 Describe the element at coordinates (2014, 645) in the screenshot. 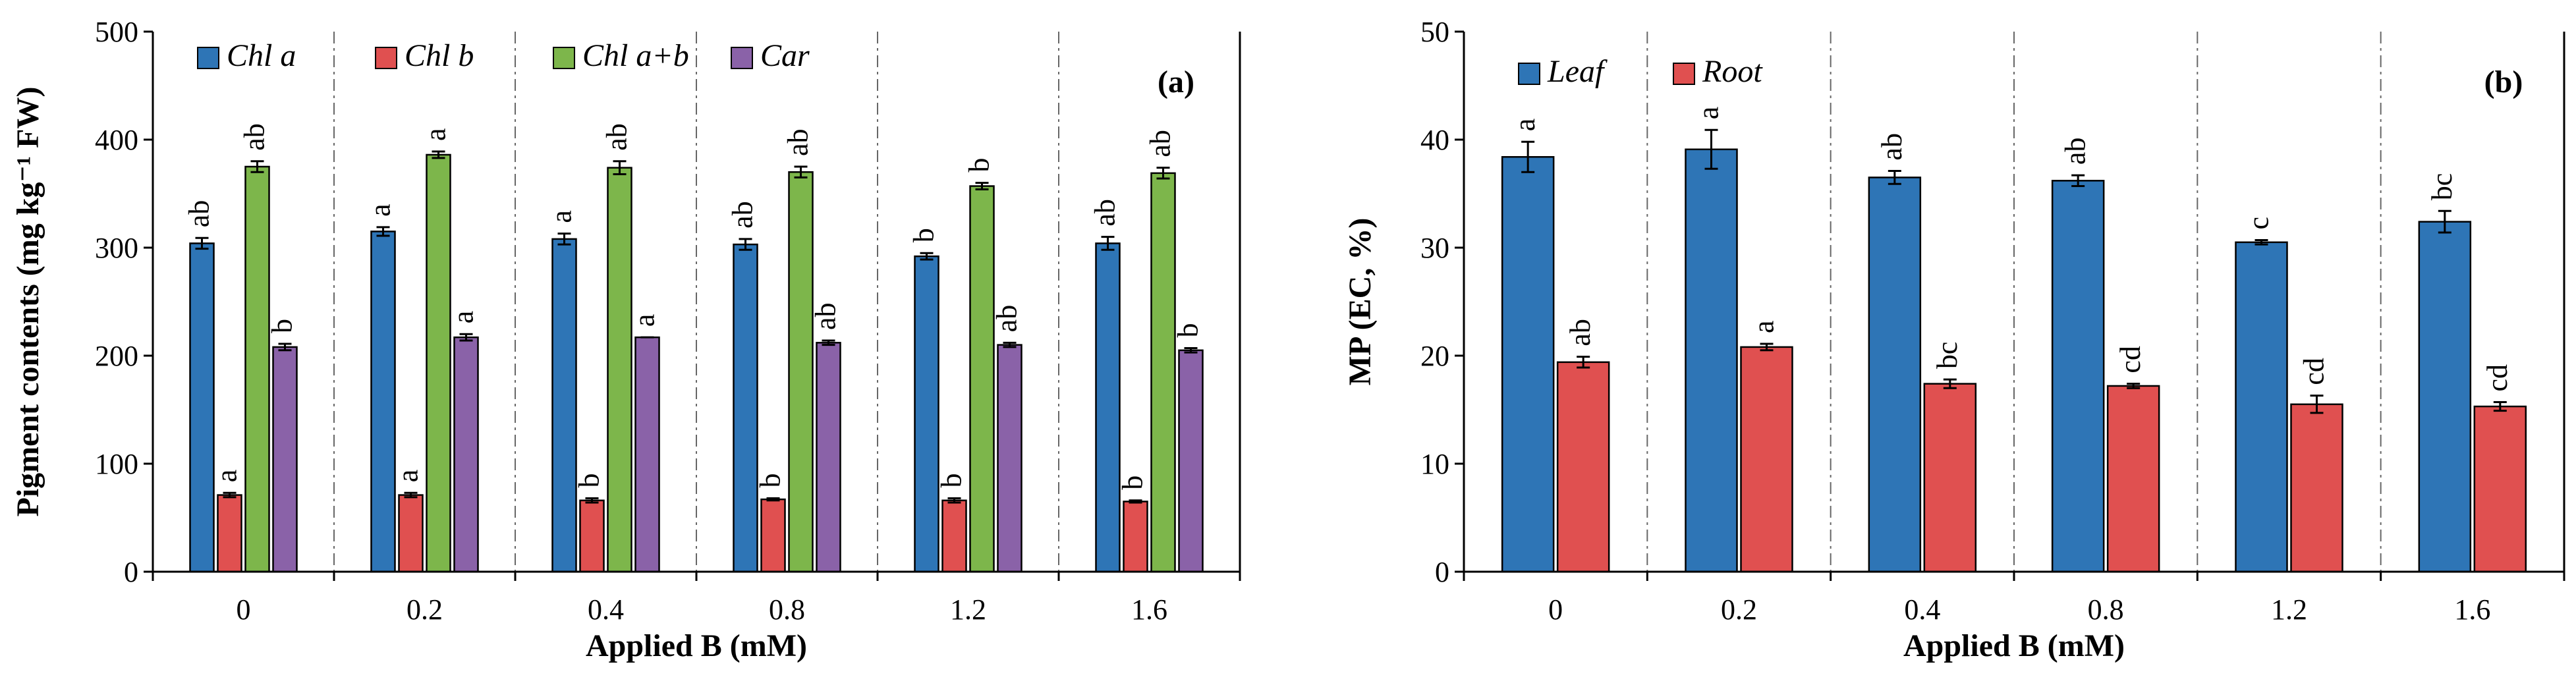

I see `panel-b-x-axis-title: Applied B (mM)` at that location.